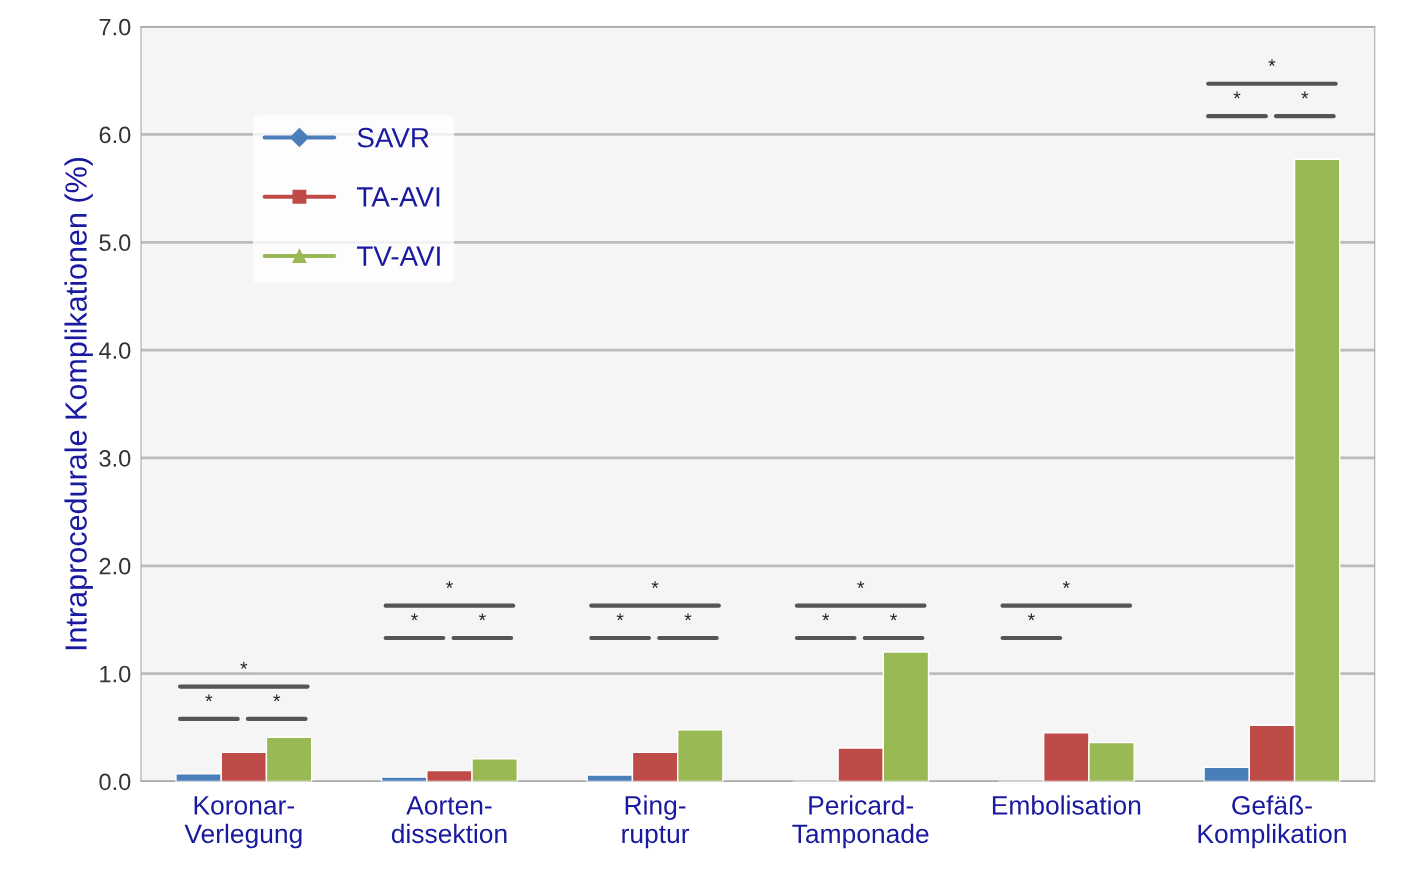 The image size is (1410, 888). I want to click on x-tick-label: Gefäß- Komplikation, so click(1272, 822).